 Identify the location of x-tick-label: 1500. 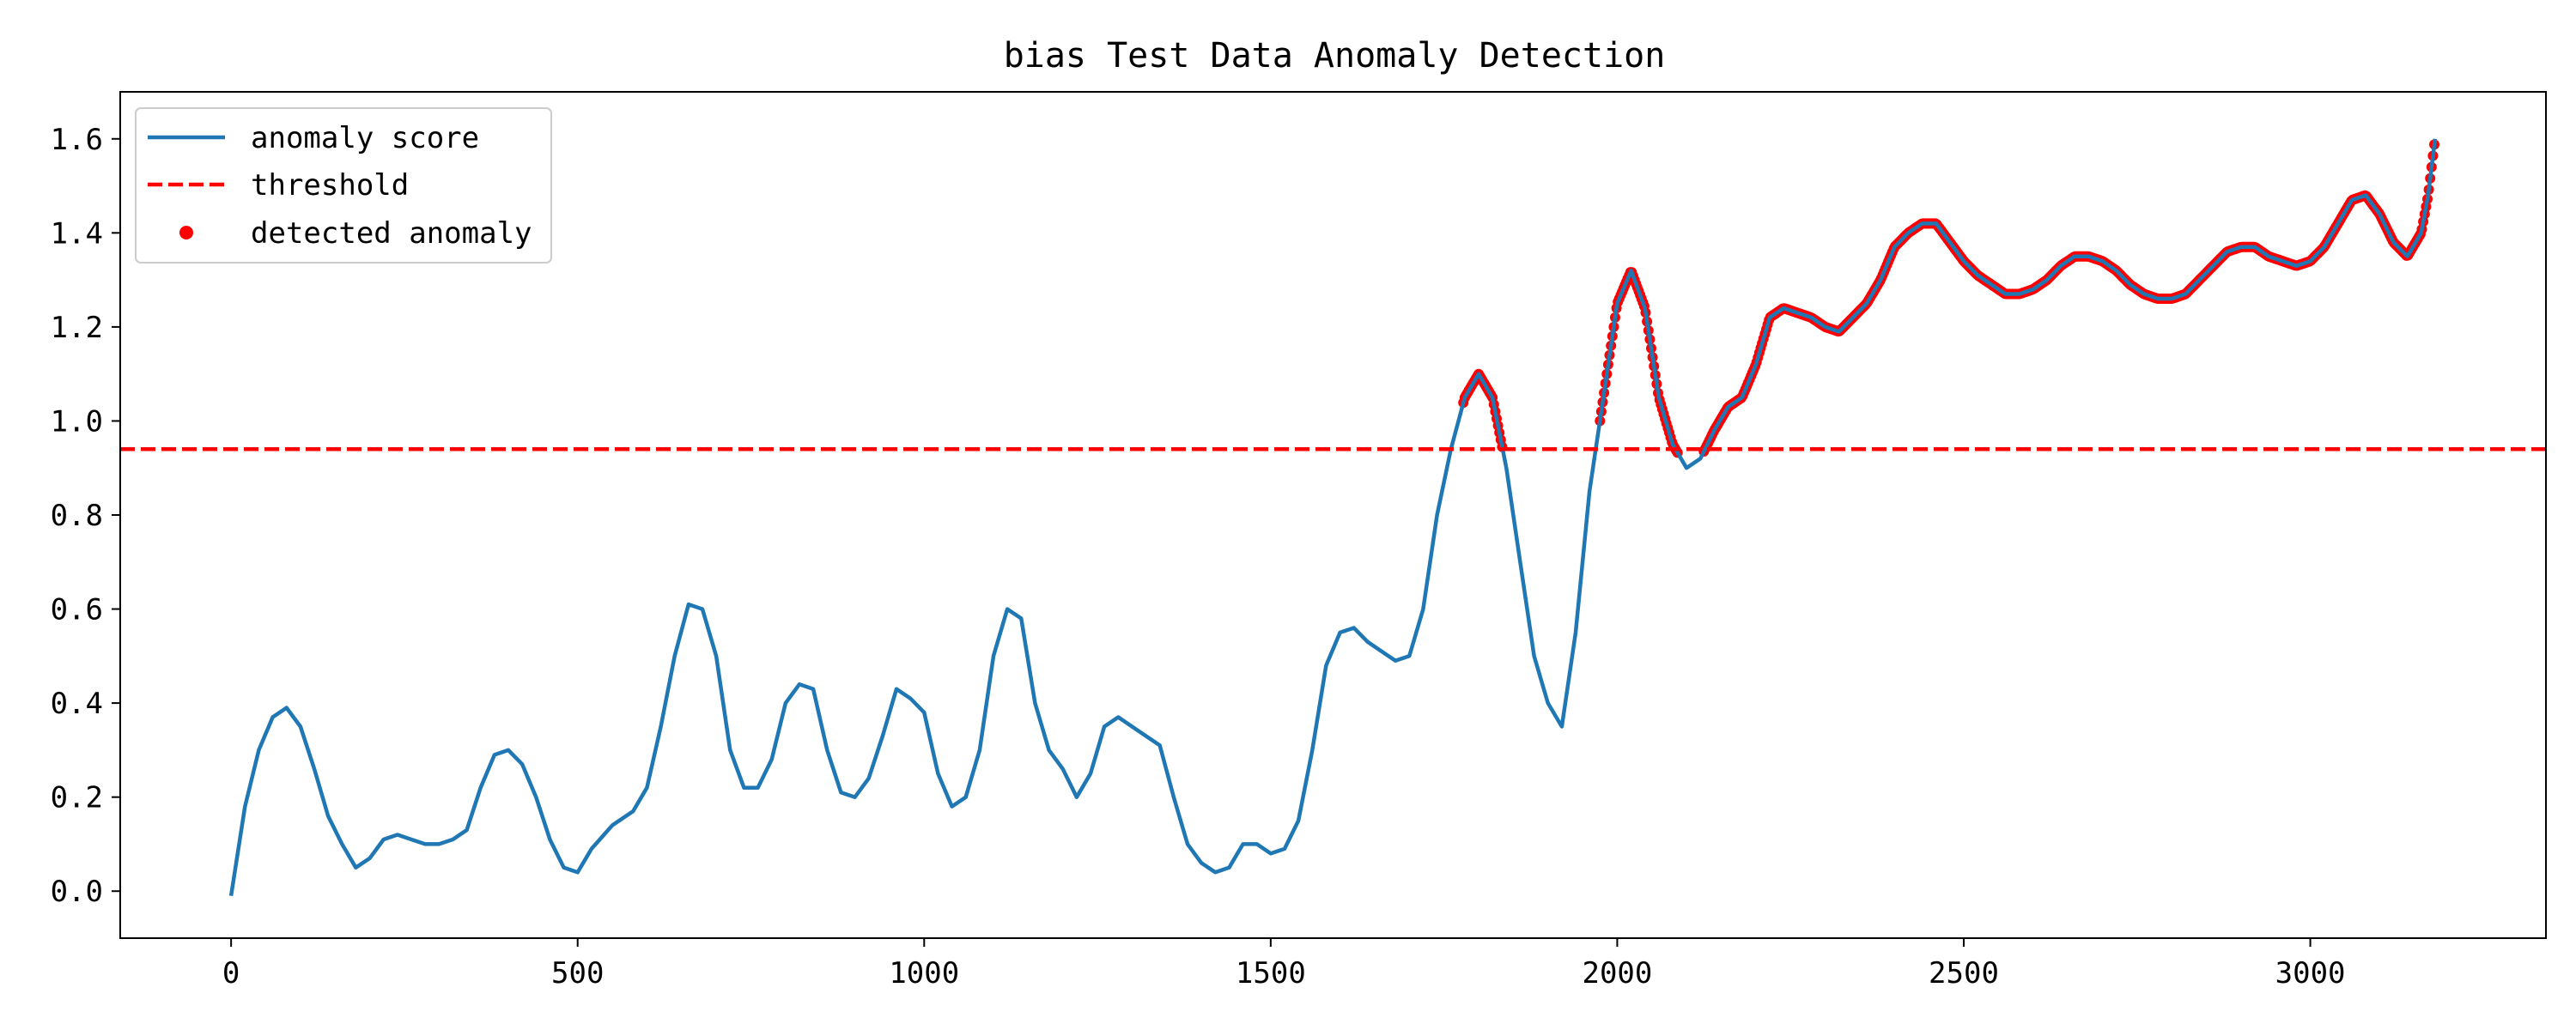
(1271, 973).